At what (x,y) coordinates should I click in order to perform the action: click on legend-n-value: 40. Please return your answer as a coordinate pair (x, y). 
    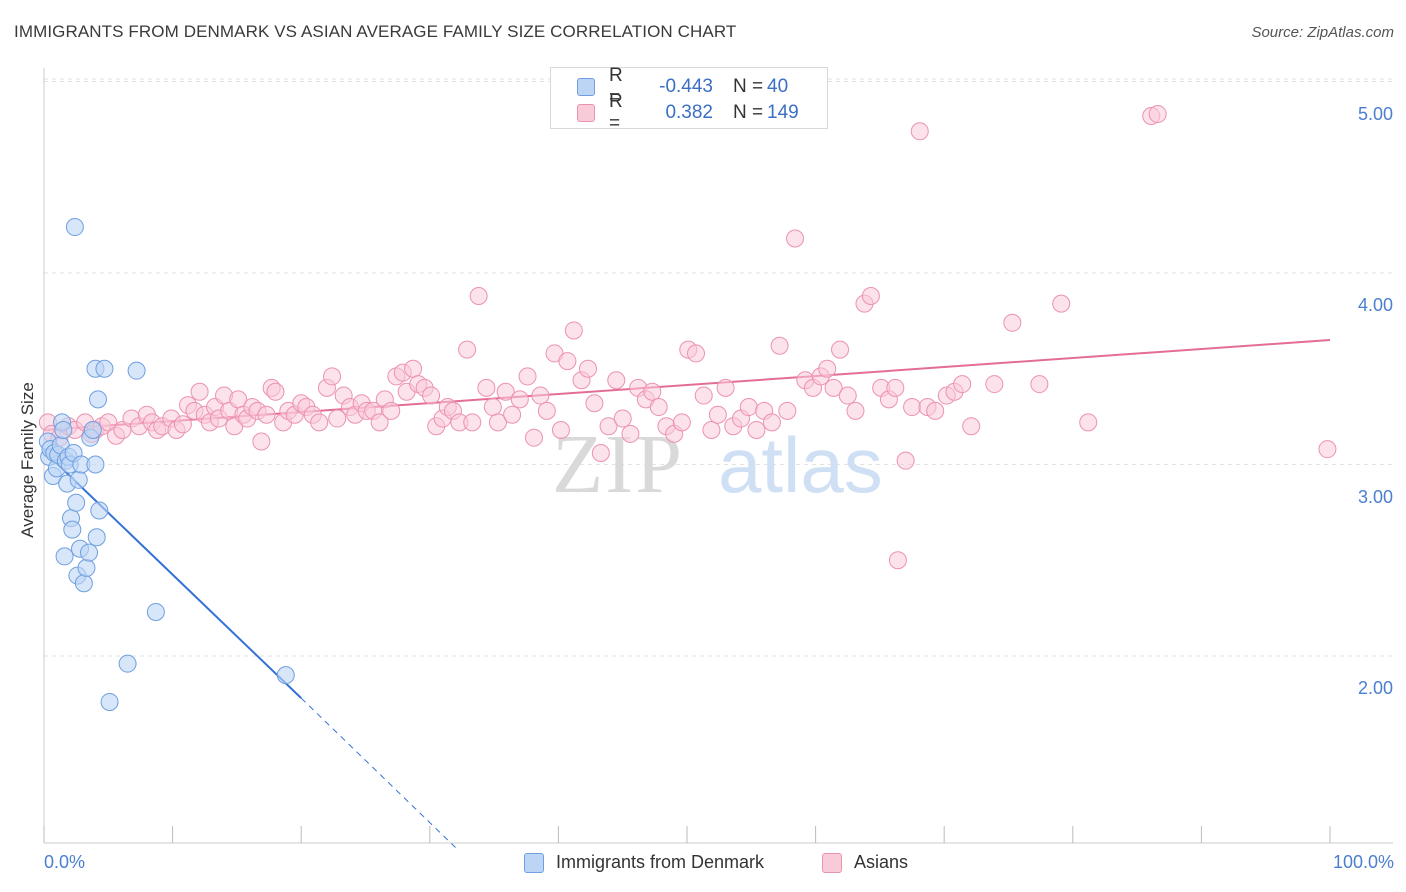
    Looking at the image, I should click on (778, 86).